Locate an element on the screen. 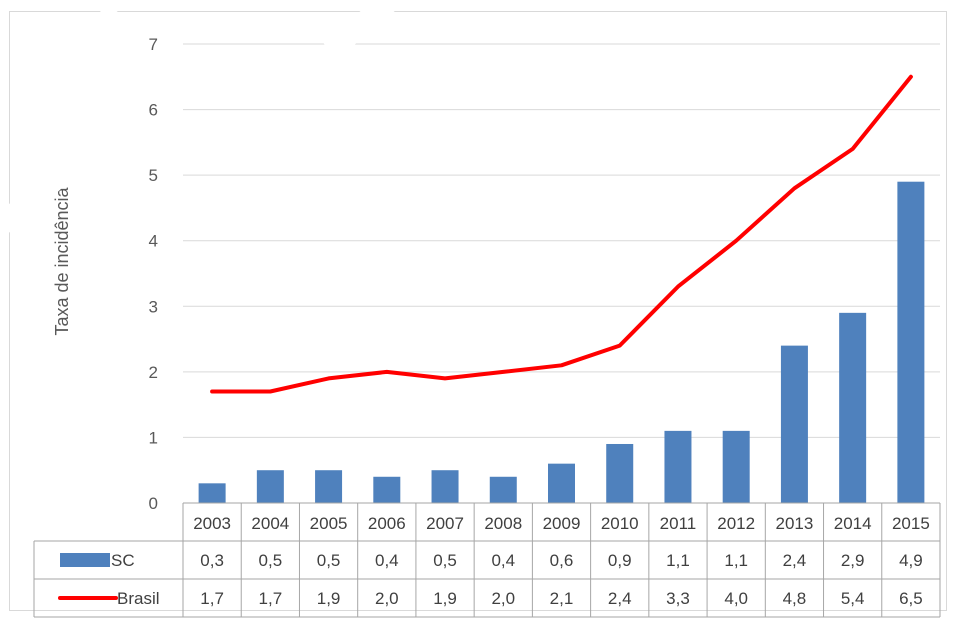  legend-label: Brasil is located at coordinates (138, 598).